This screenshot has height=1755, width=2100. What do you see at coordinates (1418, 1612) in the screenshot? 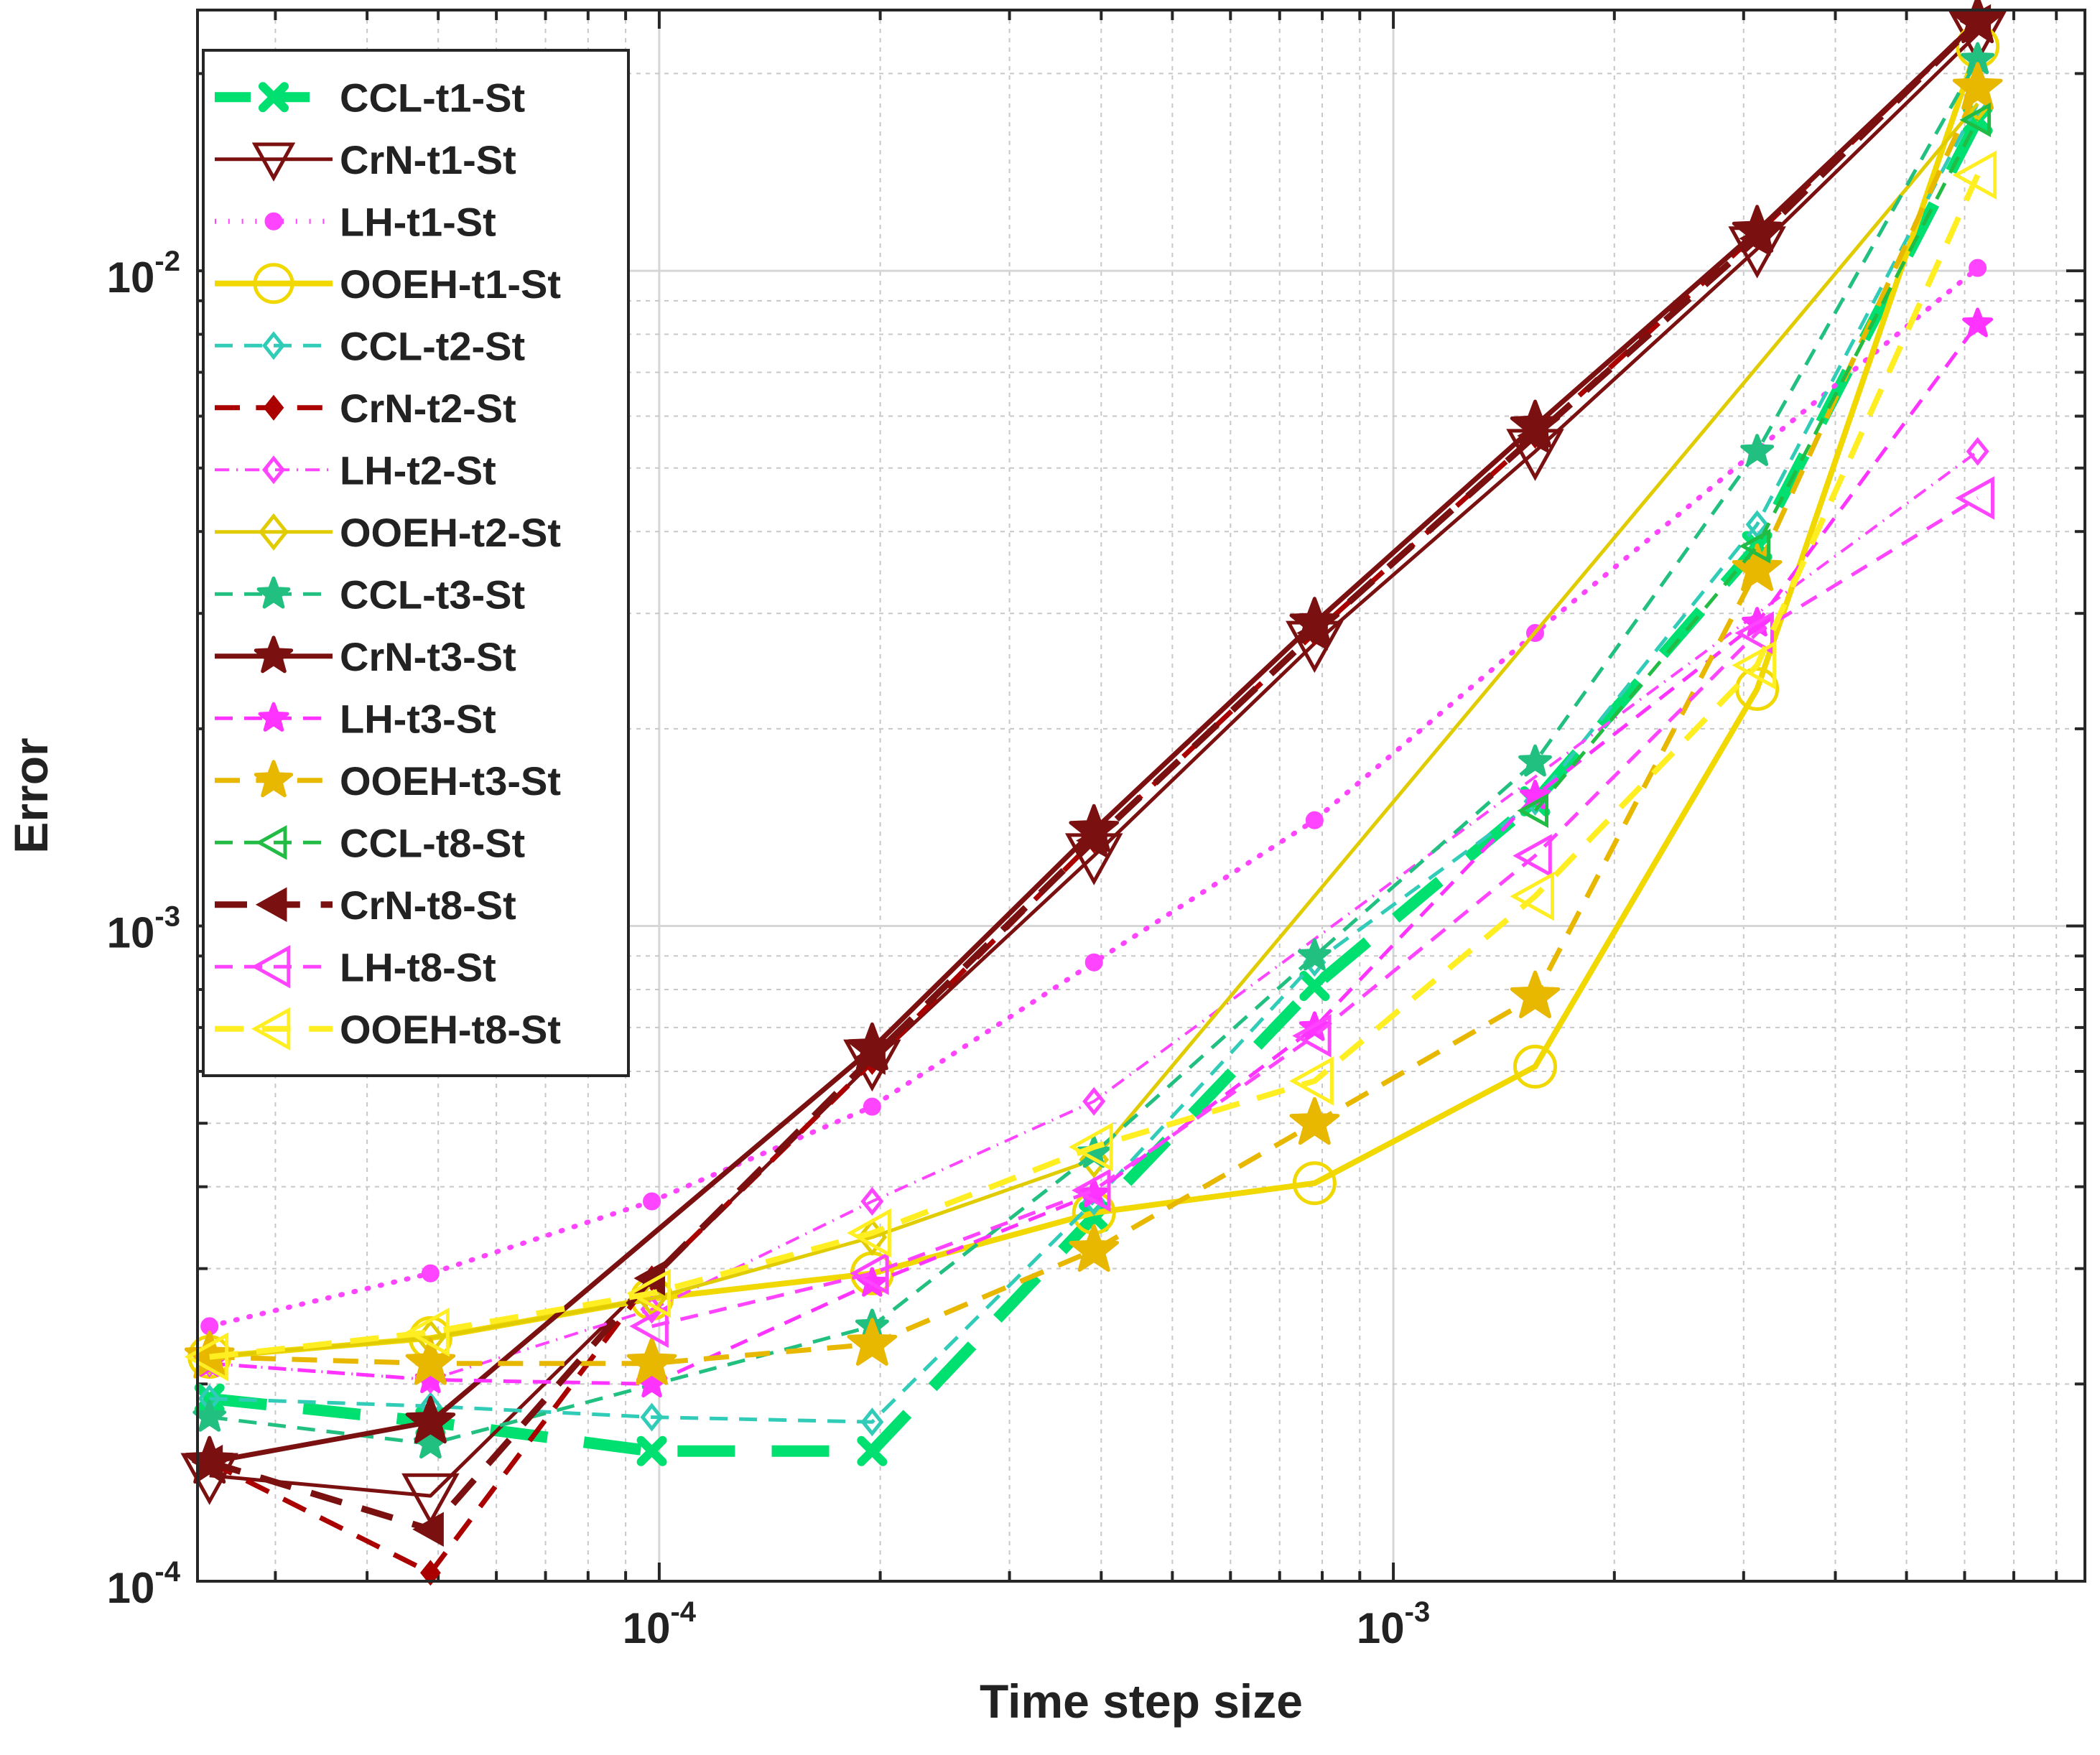
I see `x-tick-label-exponent: -3` at bounding box center [1418, 1612].